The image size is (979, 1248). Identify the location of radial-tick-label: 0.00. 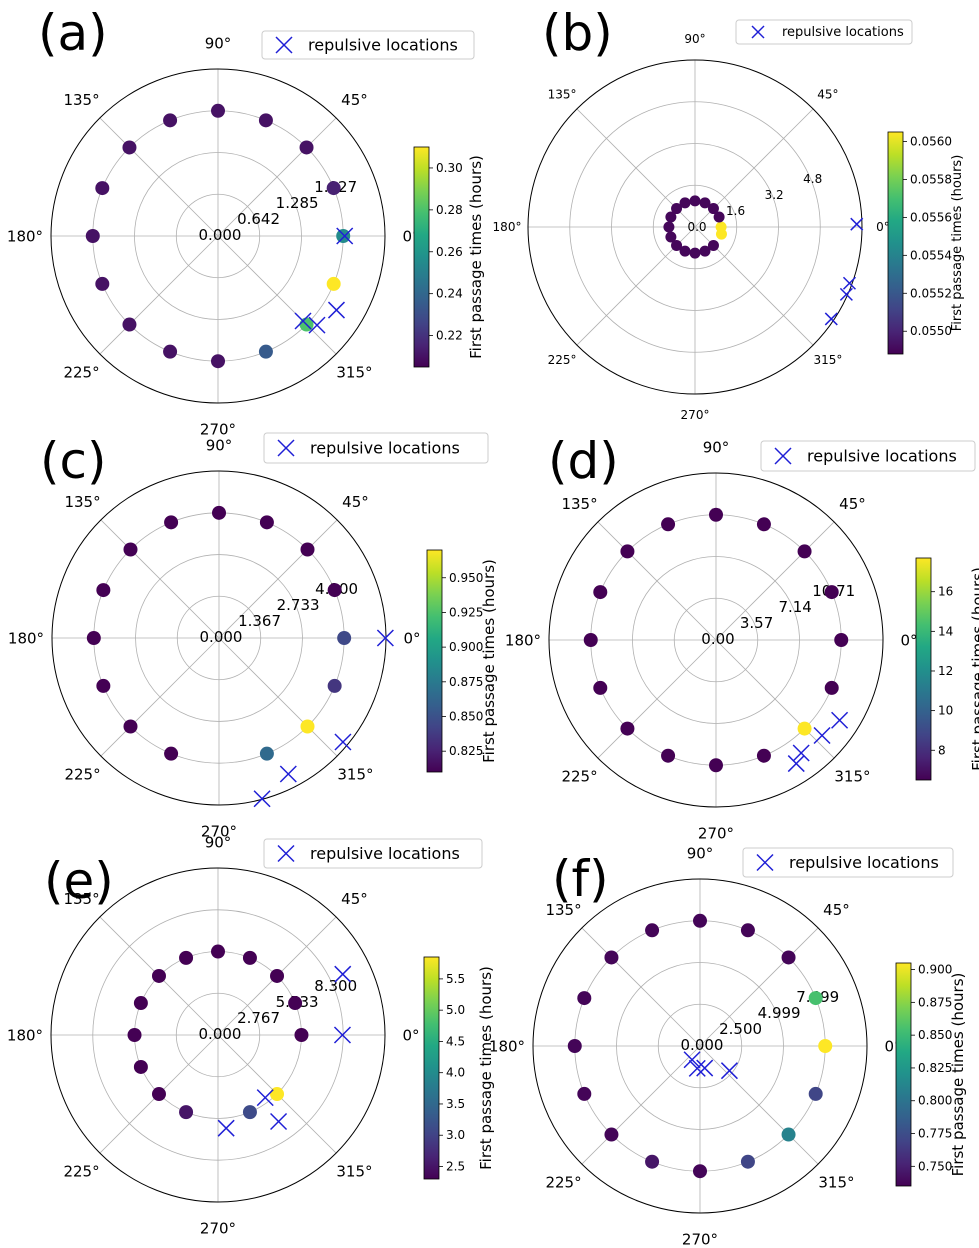
(717, 639).